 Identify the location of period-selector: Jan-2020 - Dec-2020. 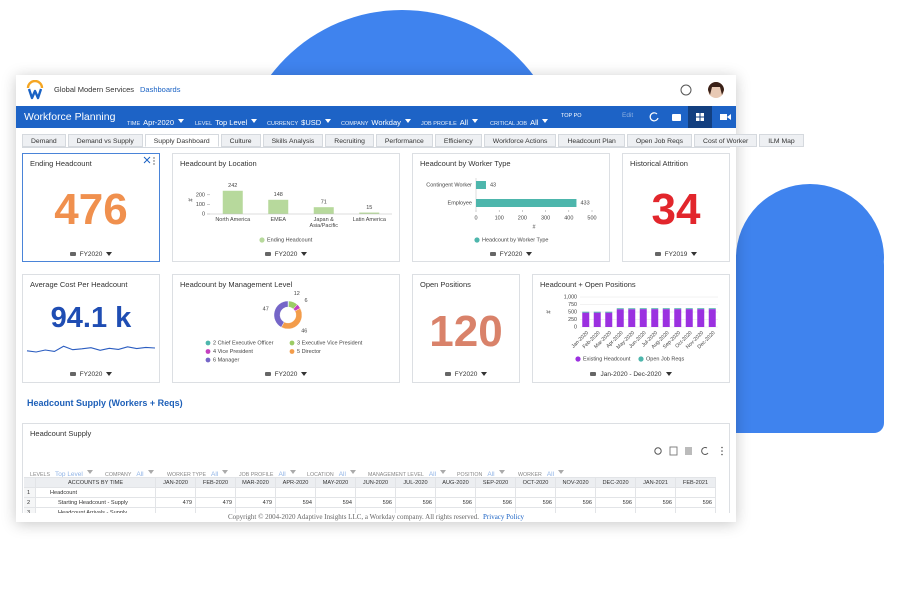
(631, 375).